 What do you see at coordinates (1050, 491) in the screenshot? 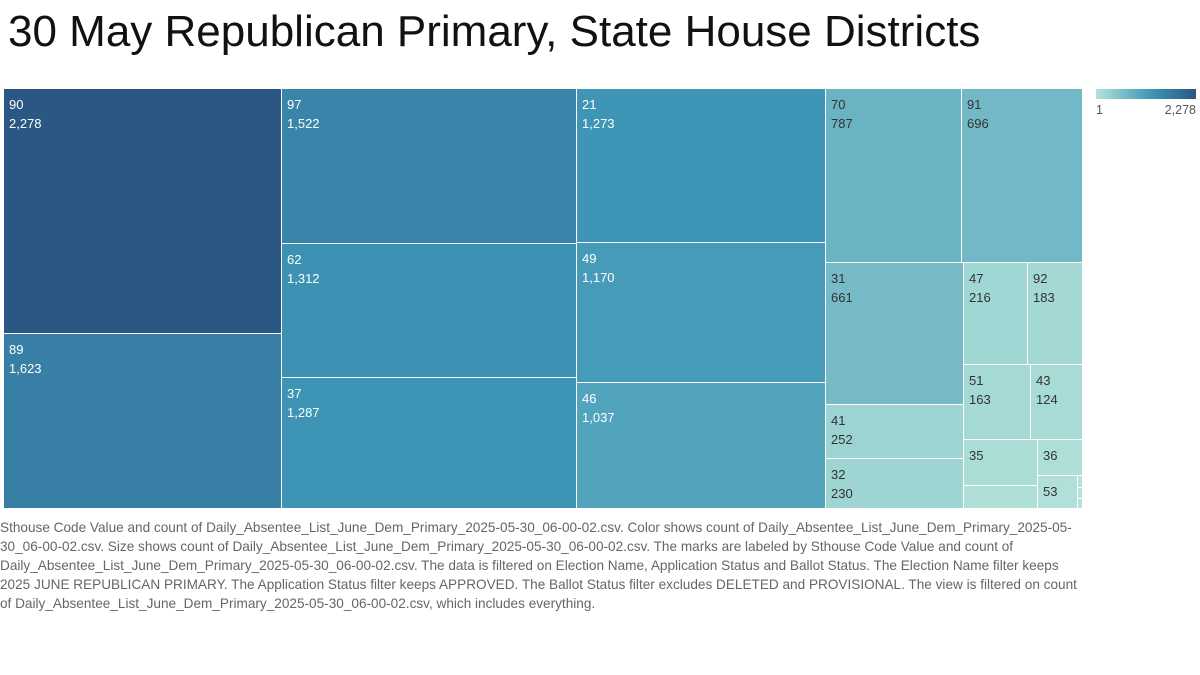
I see `tile-label: 53` at bounding box center [1050, 491].